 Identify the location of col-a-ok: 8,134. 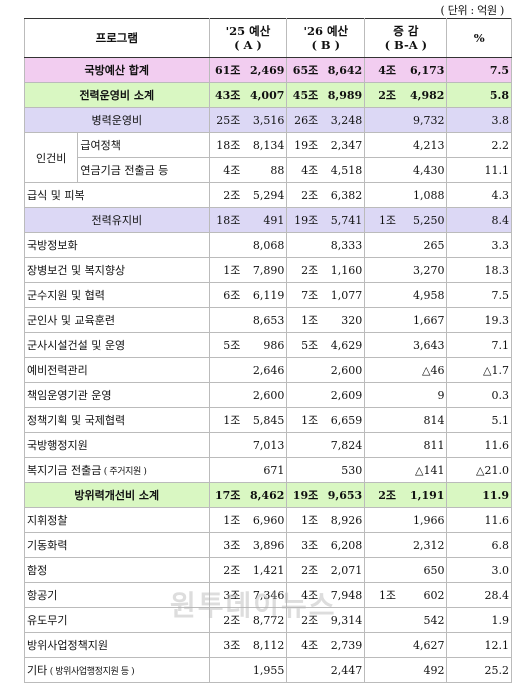
(265, 145).